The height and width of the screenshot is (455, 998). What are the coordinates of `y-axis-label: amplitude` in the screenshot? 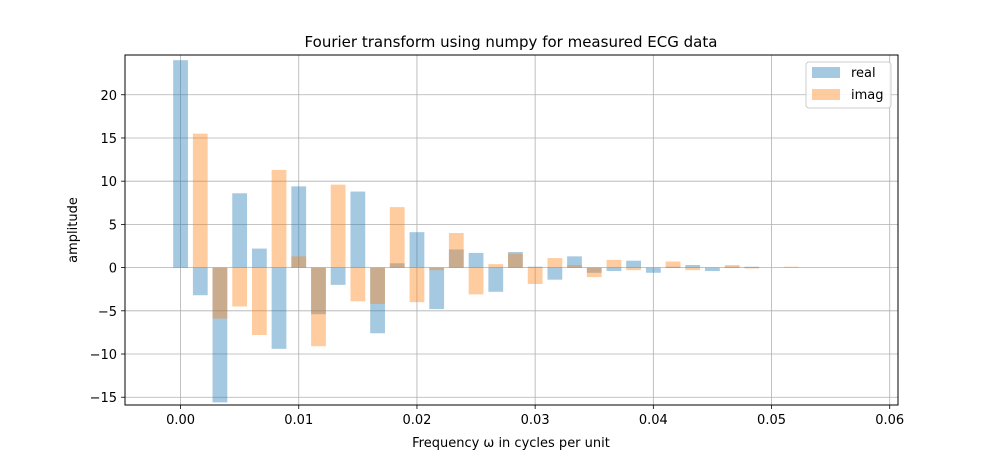 It's located at (73, 230).